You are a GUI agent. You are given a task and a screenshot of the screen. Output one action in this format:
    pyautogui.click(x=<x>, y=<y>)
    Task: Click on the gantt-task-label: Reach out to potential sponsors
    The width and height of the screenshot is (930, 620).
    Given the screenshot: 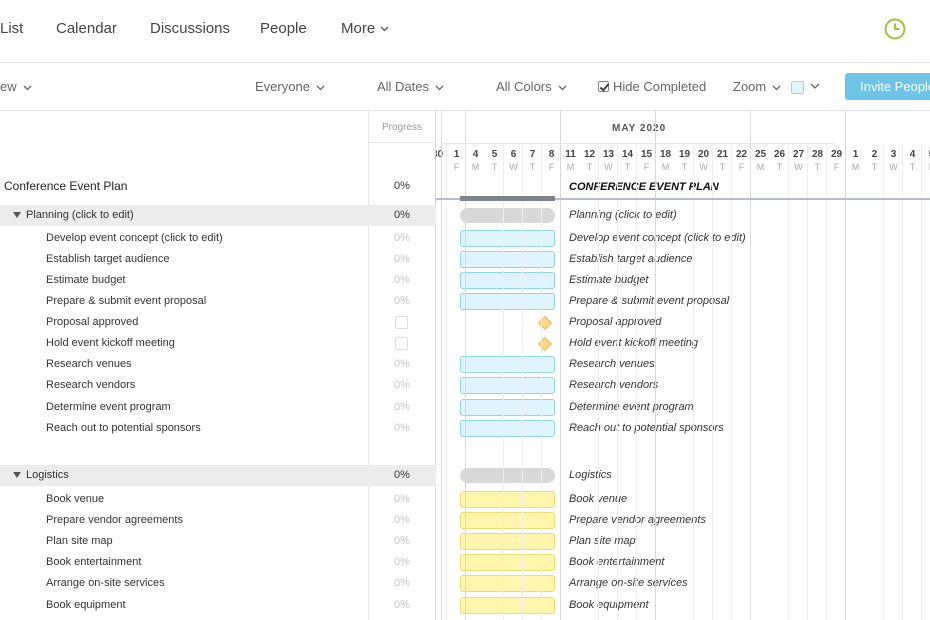 What is the action you would take?
    pyautogui.click(x=646, y=428)
    